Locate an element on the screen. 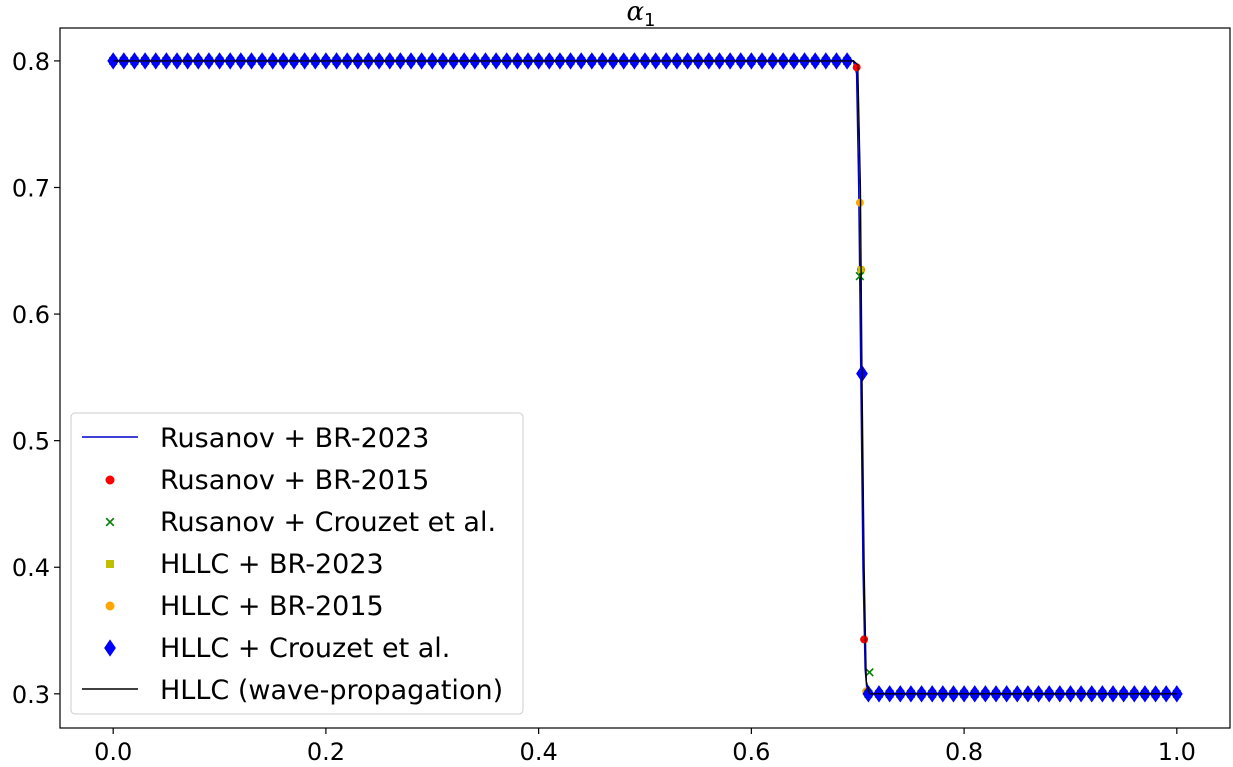  y-tick-label: 0.5 is located at coordinates (31, 442).